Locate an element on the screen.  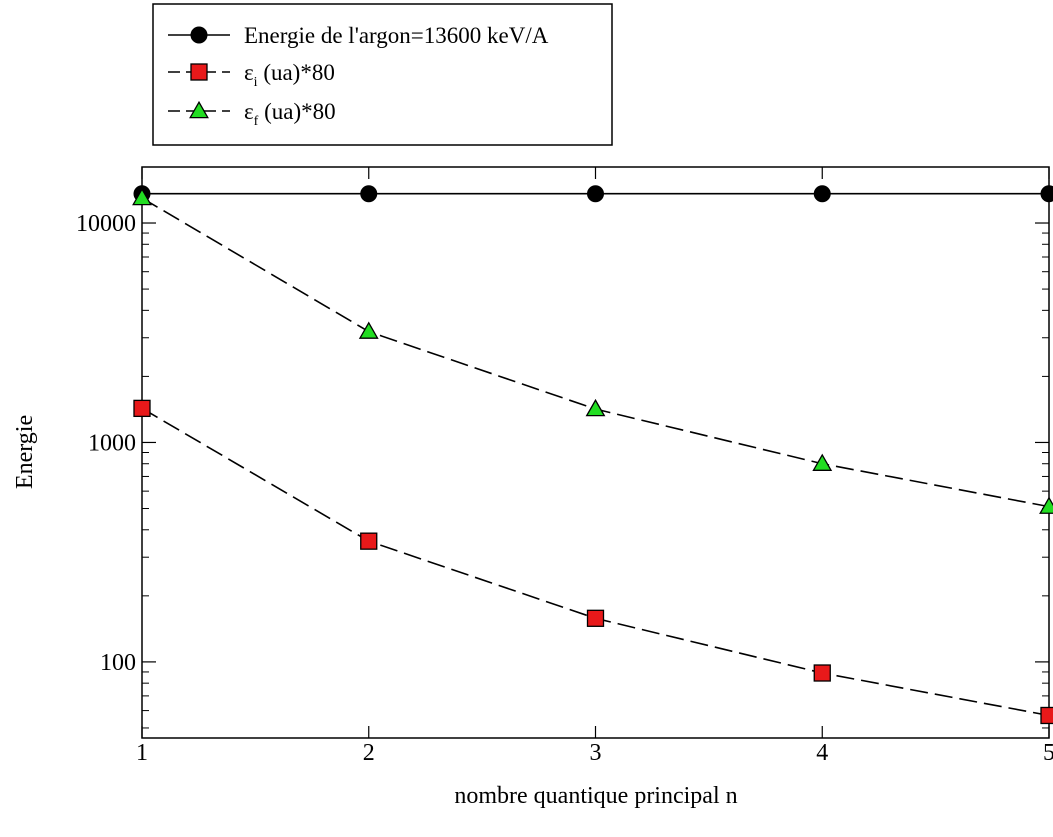
x-tick-label: 1 is located at coordinates (142, 753).